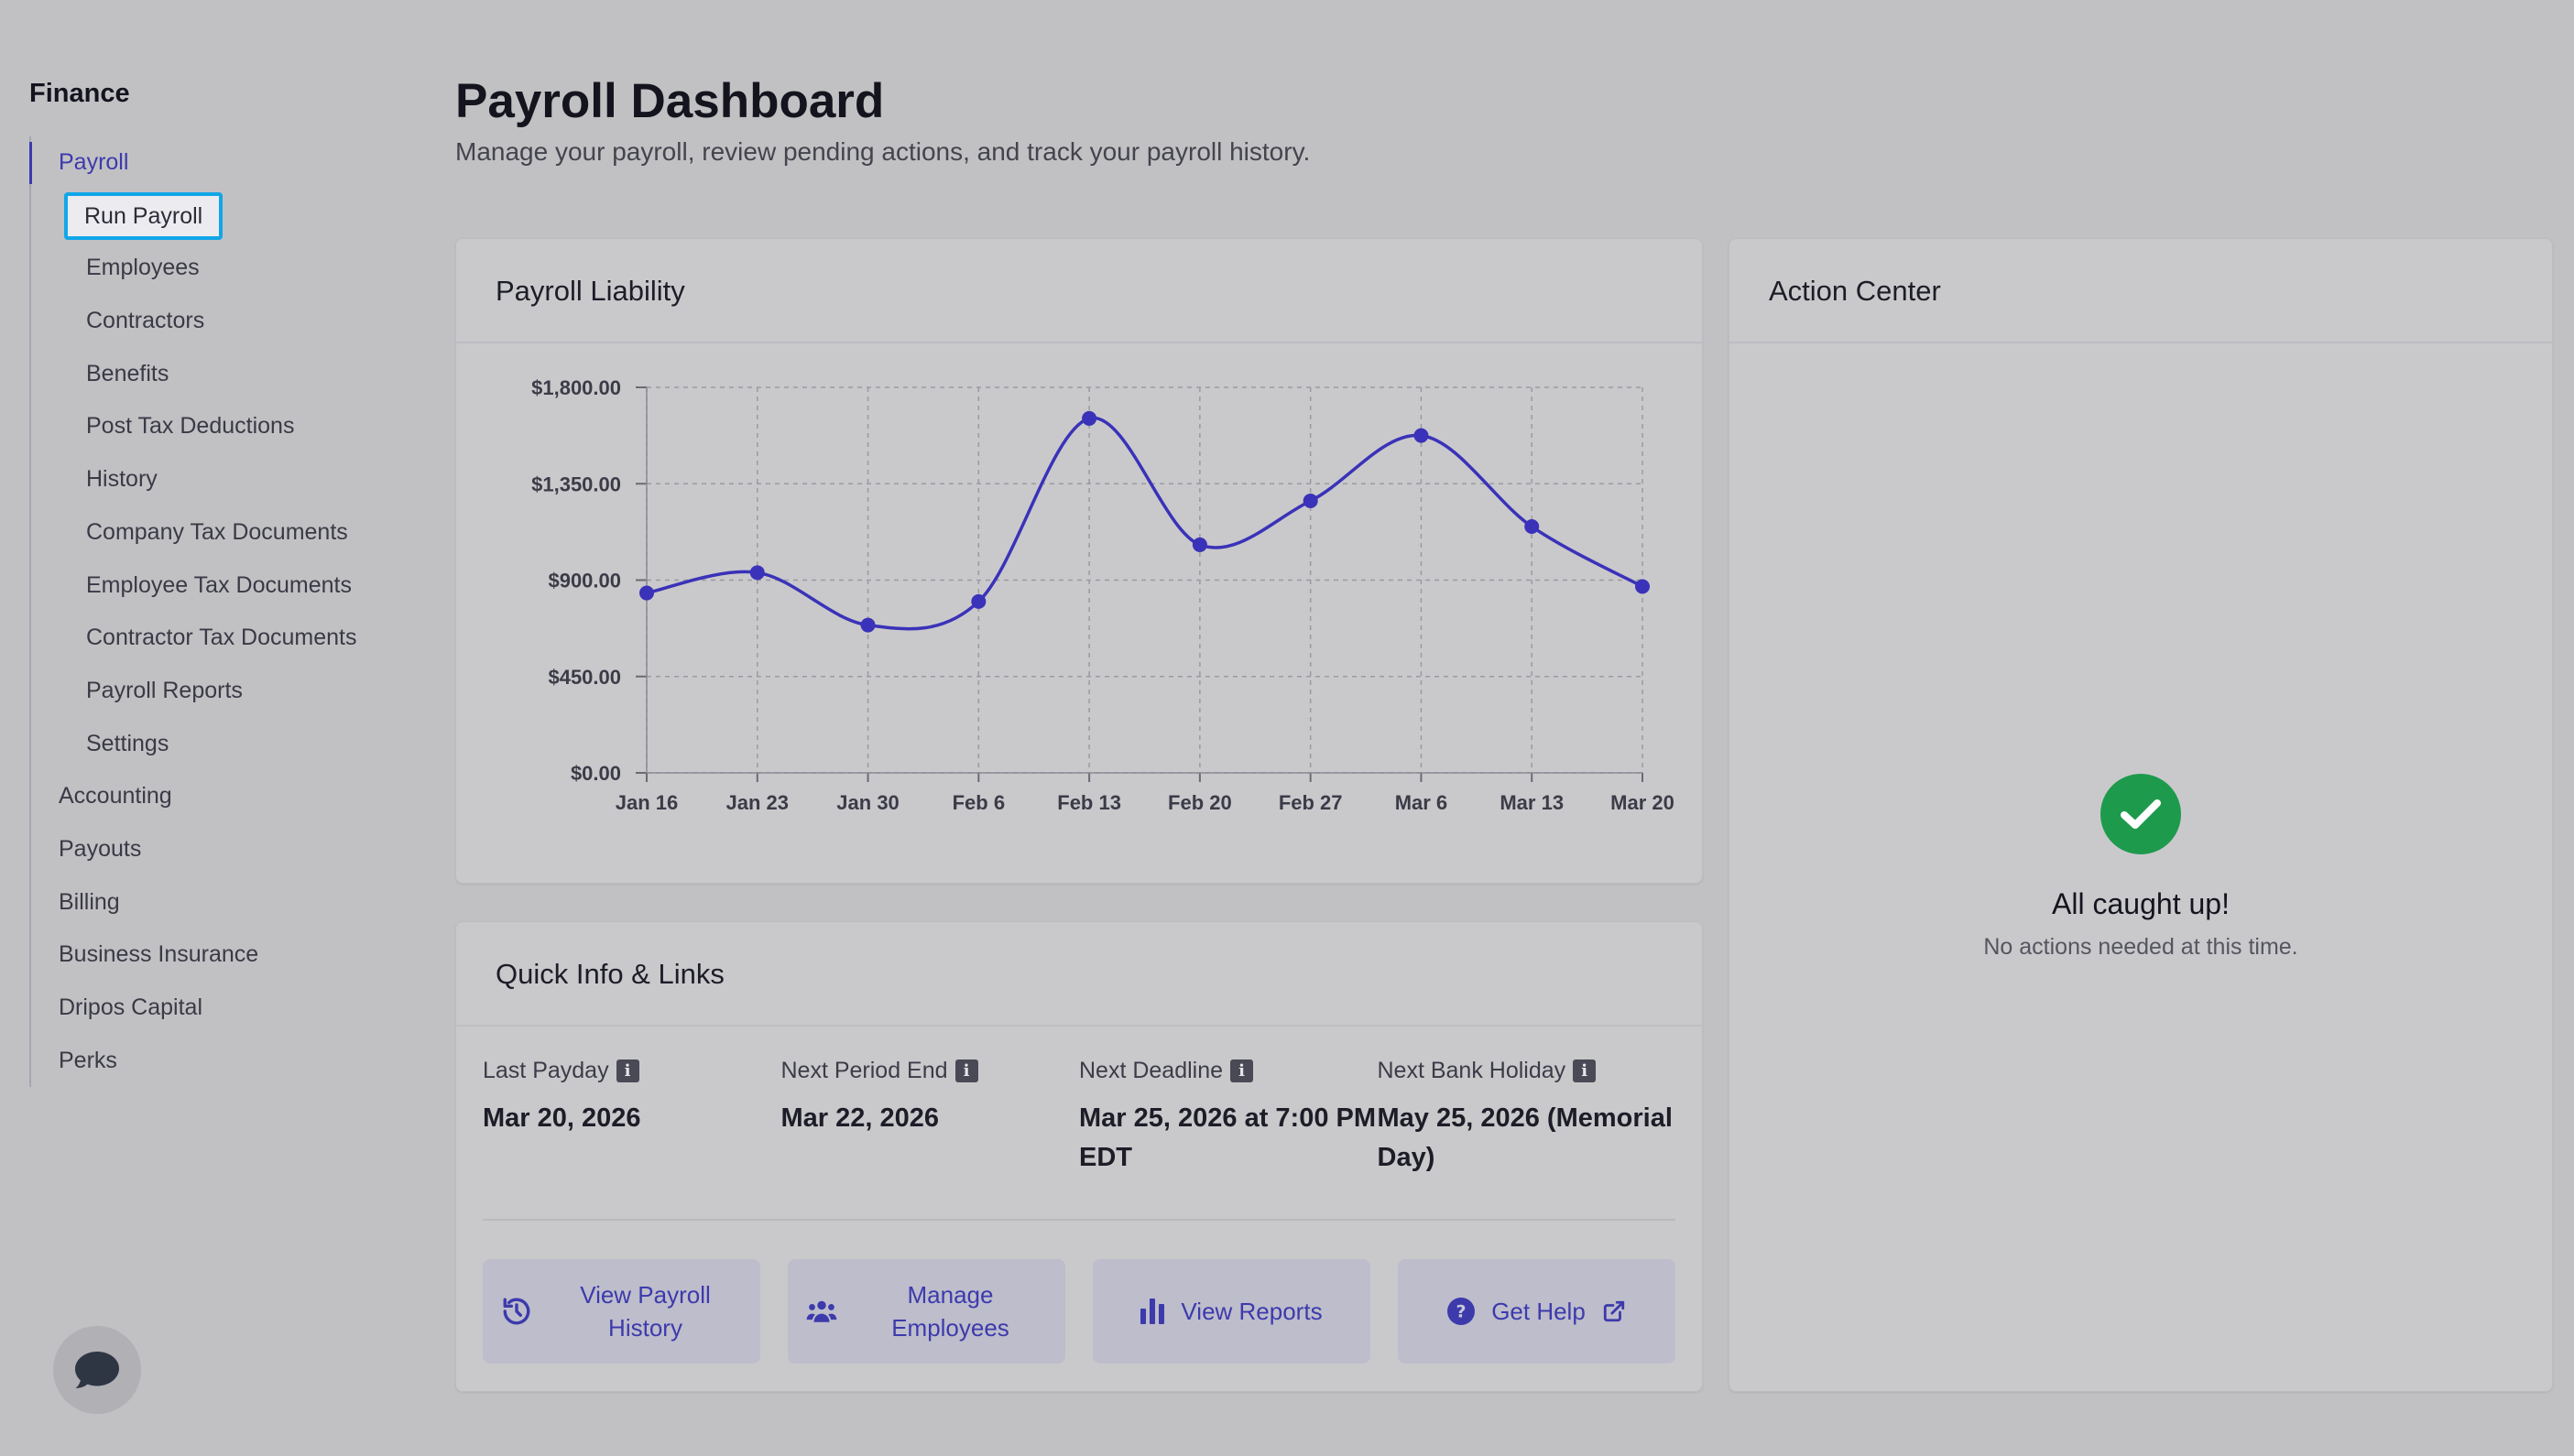 This screenshot has width=2574, height=1456. I want to click on page-title: Payroll Dashboard, so click(670, 101).